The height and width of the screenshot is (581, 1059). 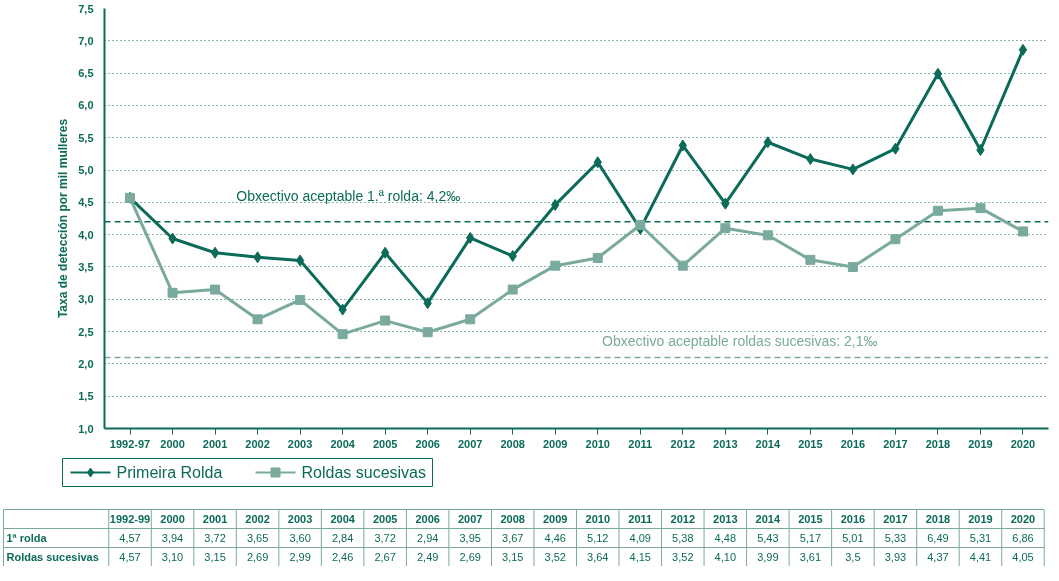 What do you see at coordinates (853, 538) in the screenshot?
I see `data-label: 5,01` at bounding box center [853, 538].